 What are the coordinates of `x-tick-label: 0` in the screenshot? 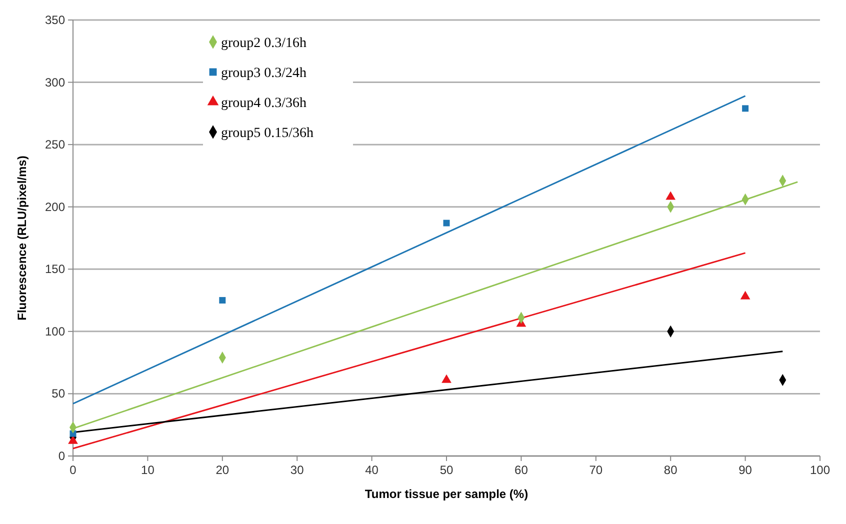 It's located at (73, 470).